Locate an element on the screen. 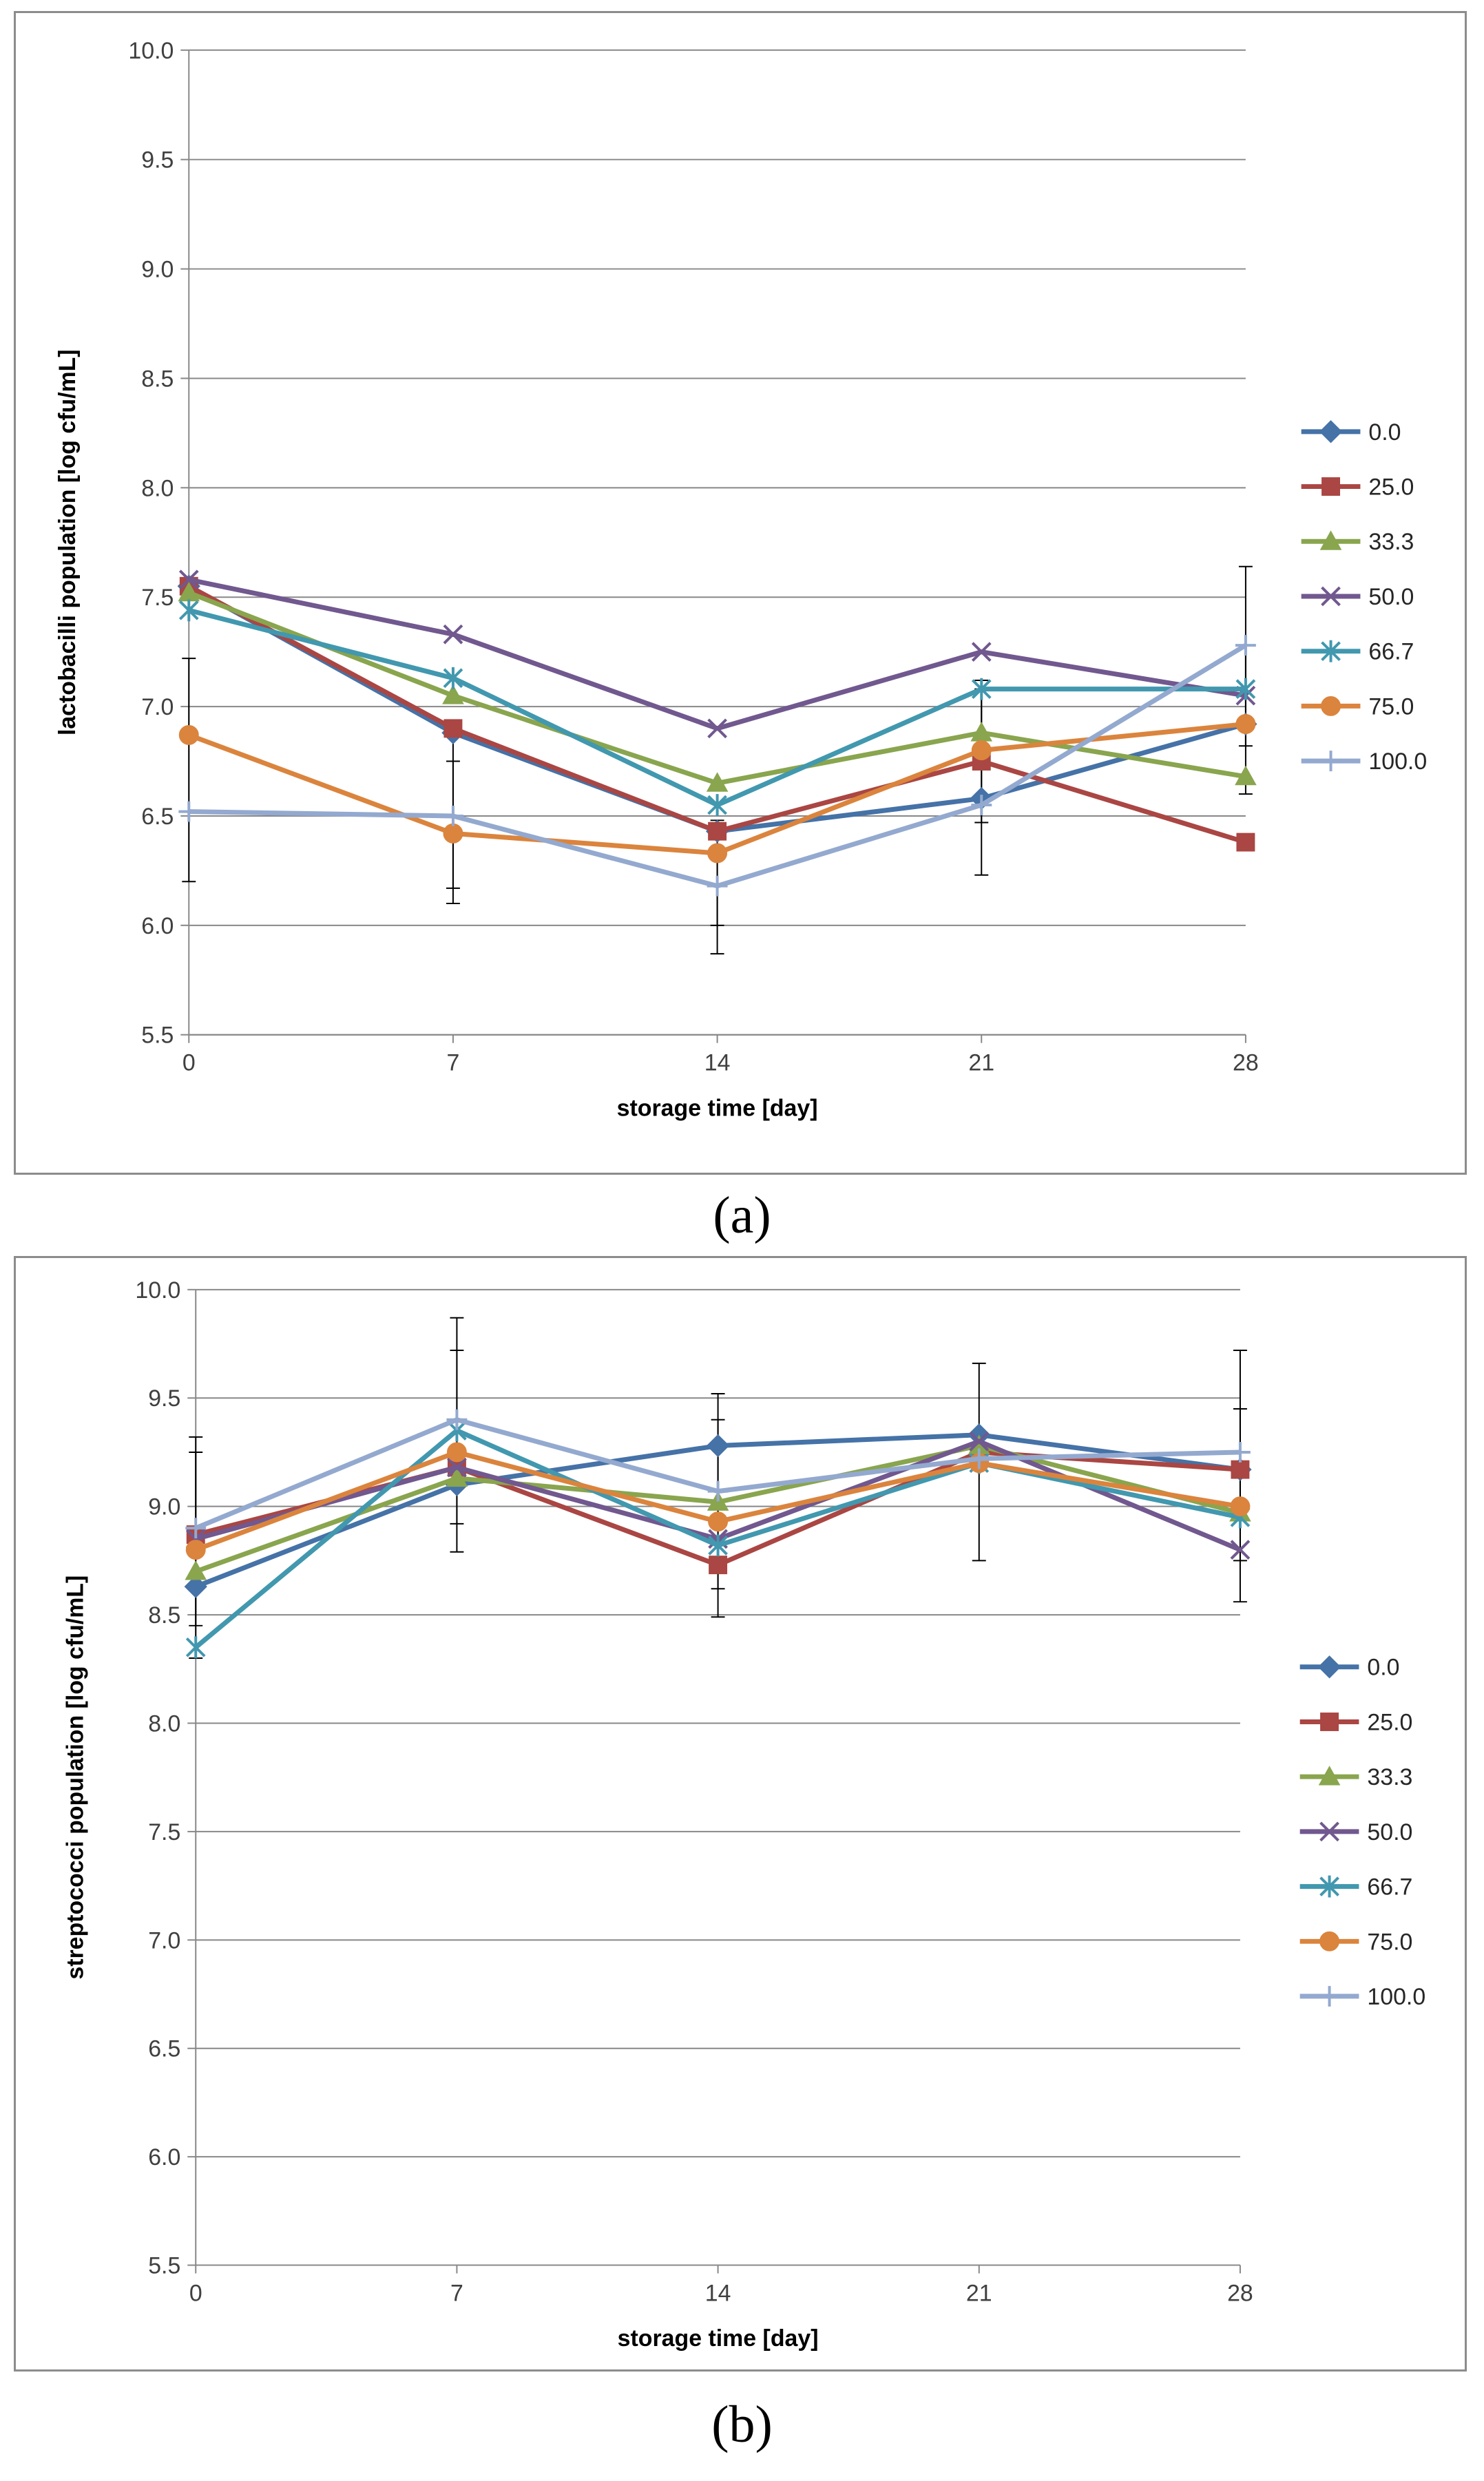 This screenshot has width=1484, height=2481. chart-a-legend: 0.0 25.0 33.3 50.0 66.7 75.0 100.0 is located at coordinates (1364, 597).